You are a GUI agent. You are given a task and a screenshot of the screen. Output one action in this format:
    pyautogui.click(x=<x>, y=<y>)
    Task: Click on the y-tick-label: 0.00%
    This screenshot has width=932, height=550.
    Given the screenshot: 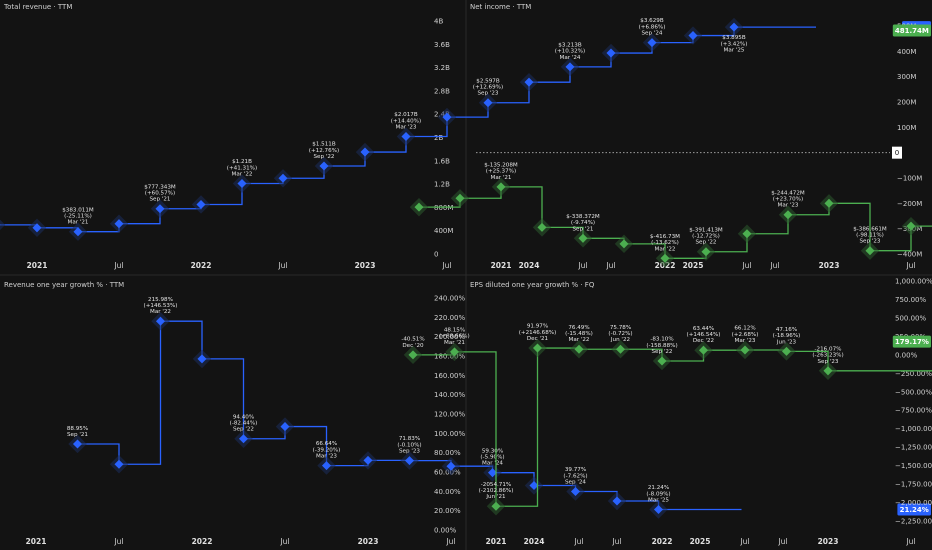 What is the action you would take?
    pyautogui.click(x=906, y=355)
    